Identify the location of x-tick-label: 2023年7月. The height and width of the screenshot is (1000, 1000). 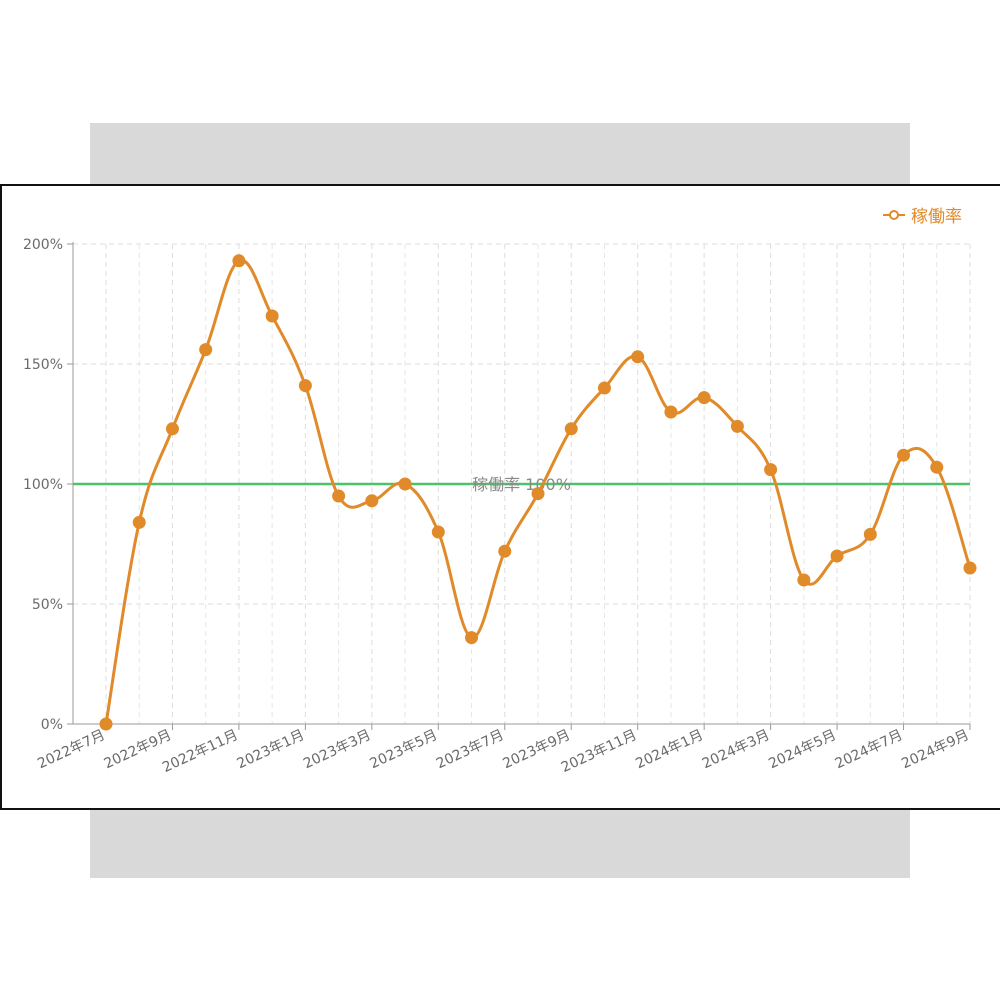
(470, 749).